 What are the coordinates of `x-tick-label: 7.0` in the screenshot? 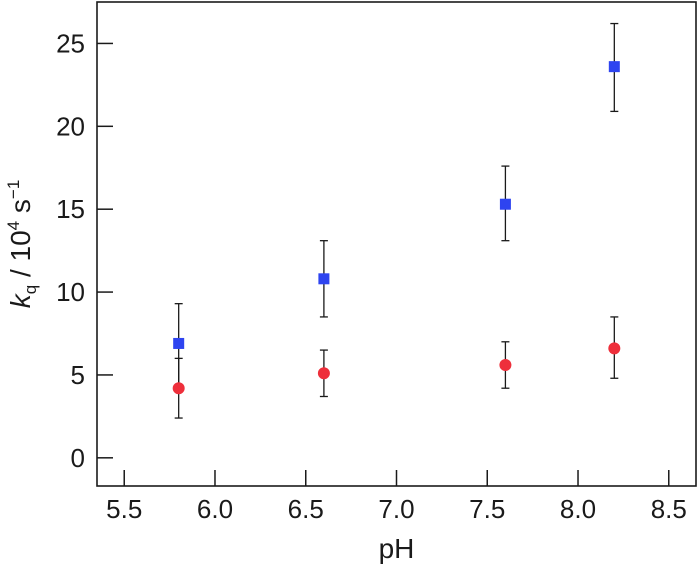 It's located at (396, 509).